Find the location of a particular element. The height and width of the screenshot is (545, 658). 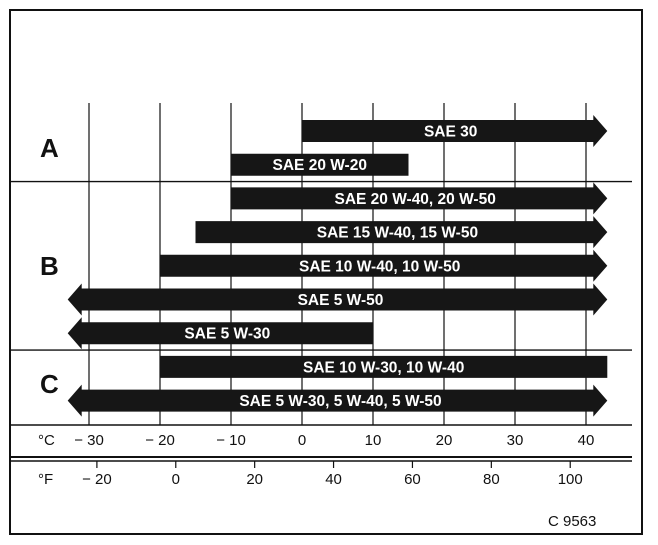

group-labels: A B C is located at coordinates (49, 266).